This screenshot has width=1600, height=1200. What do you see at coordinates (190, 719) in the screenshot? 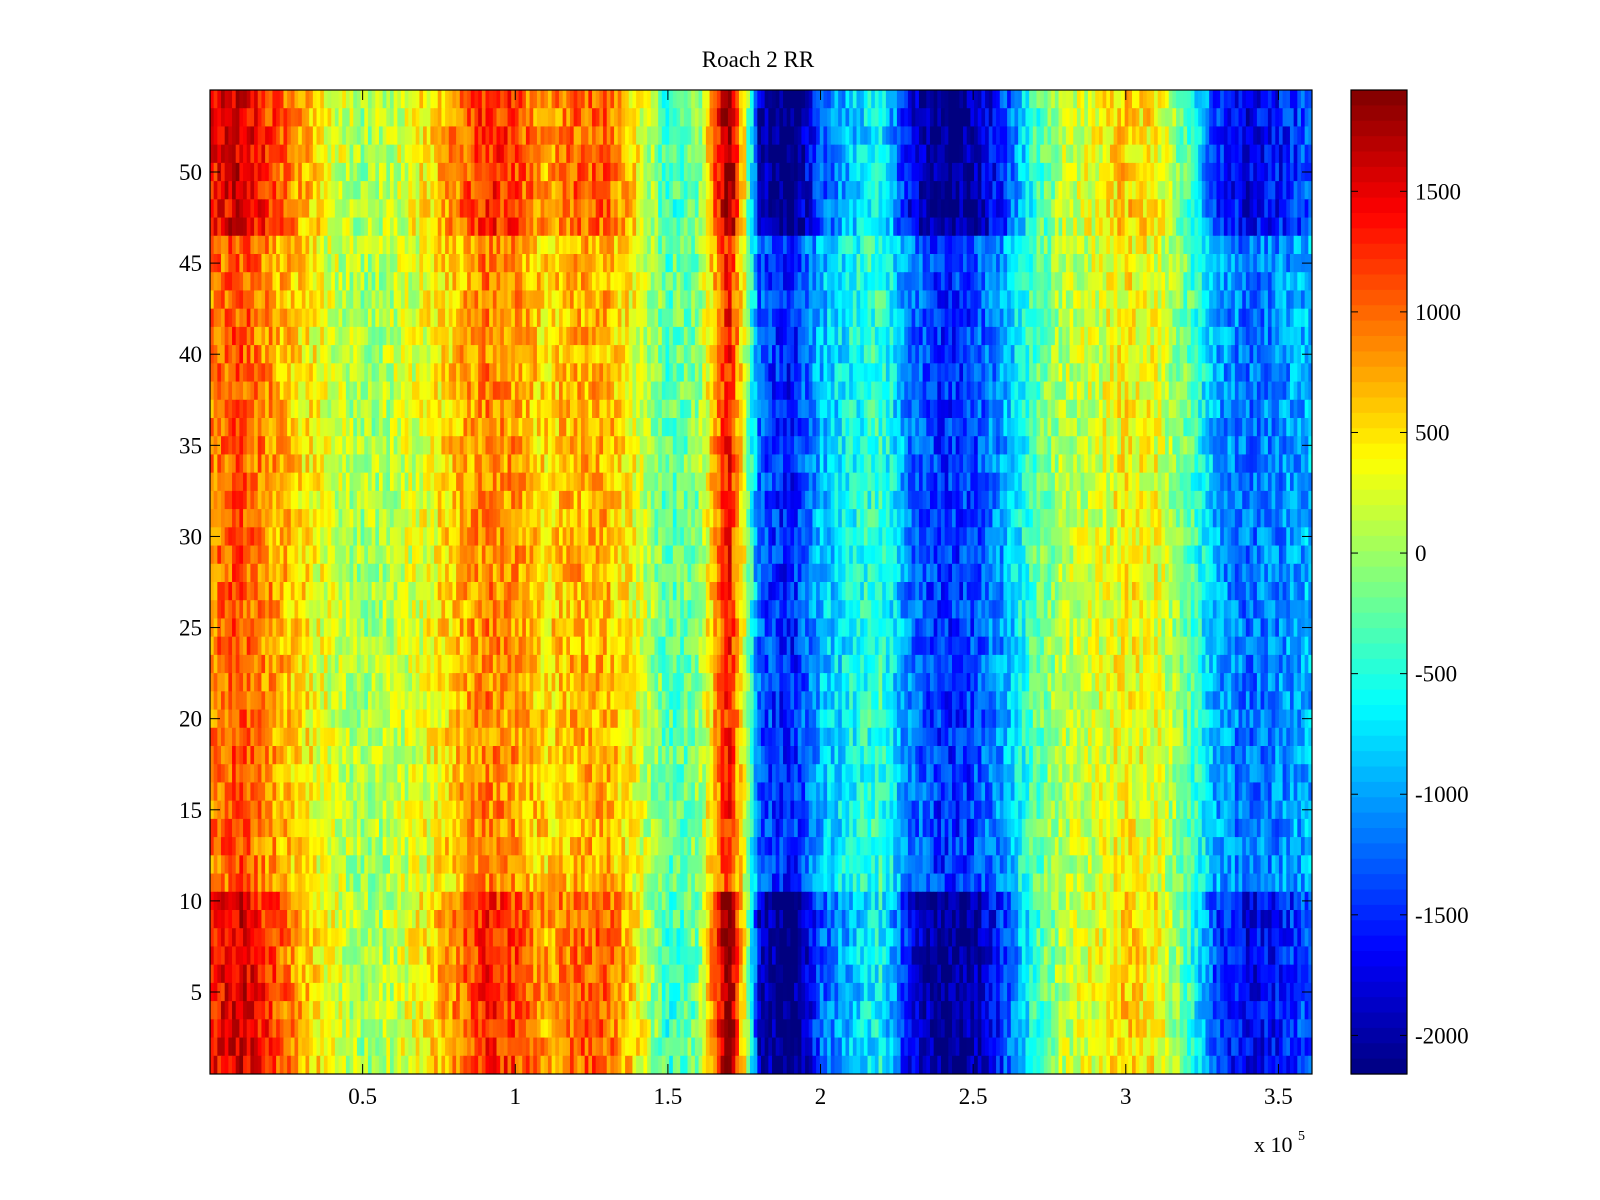
I see `y-tick-label: 20` at bounding box center [190, 719].